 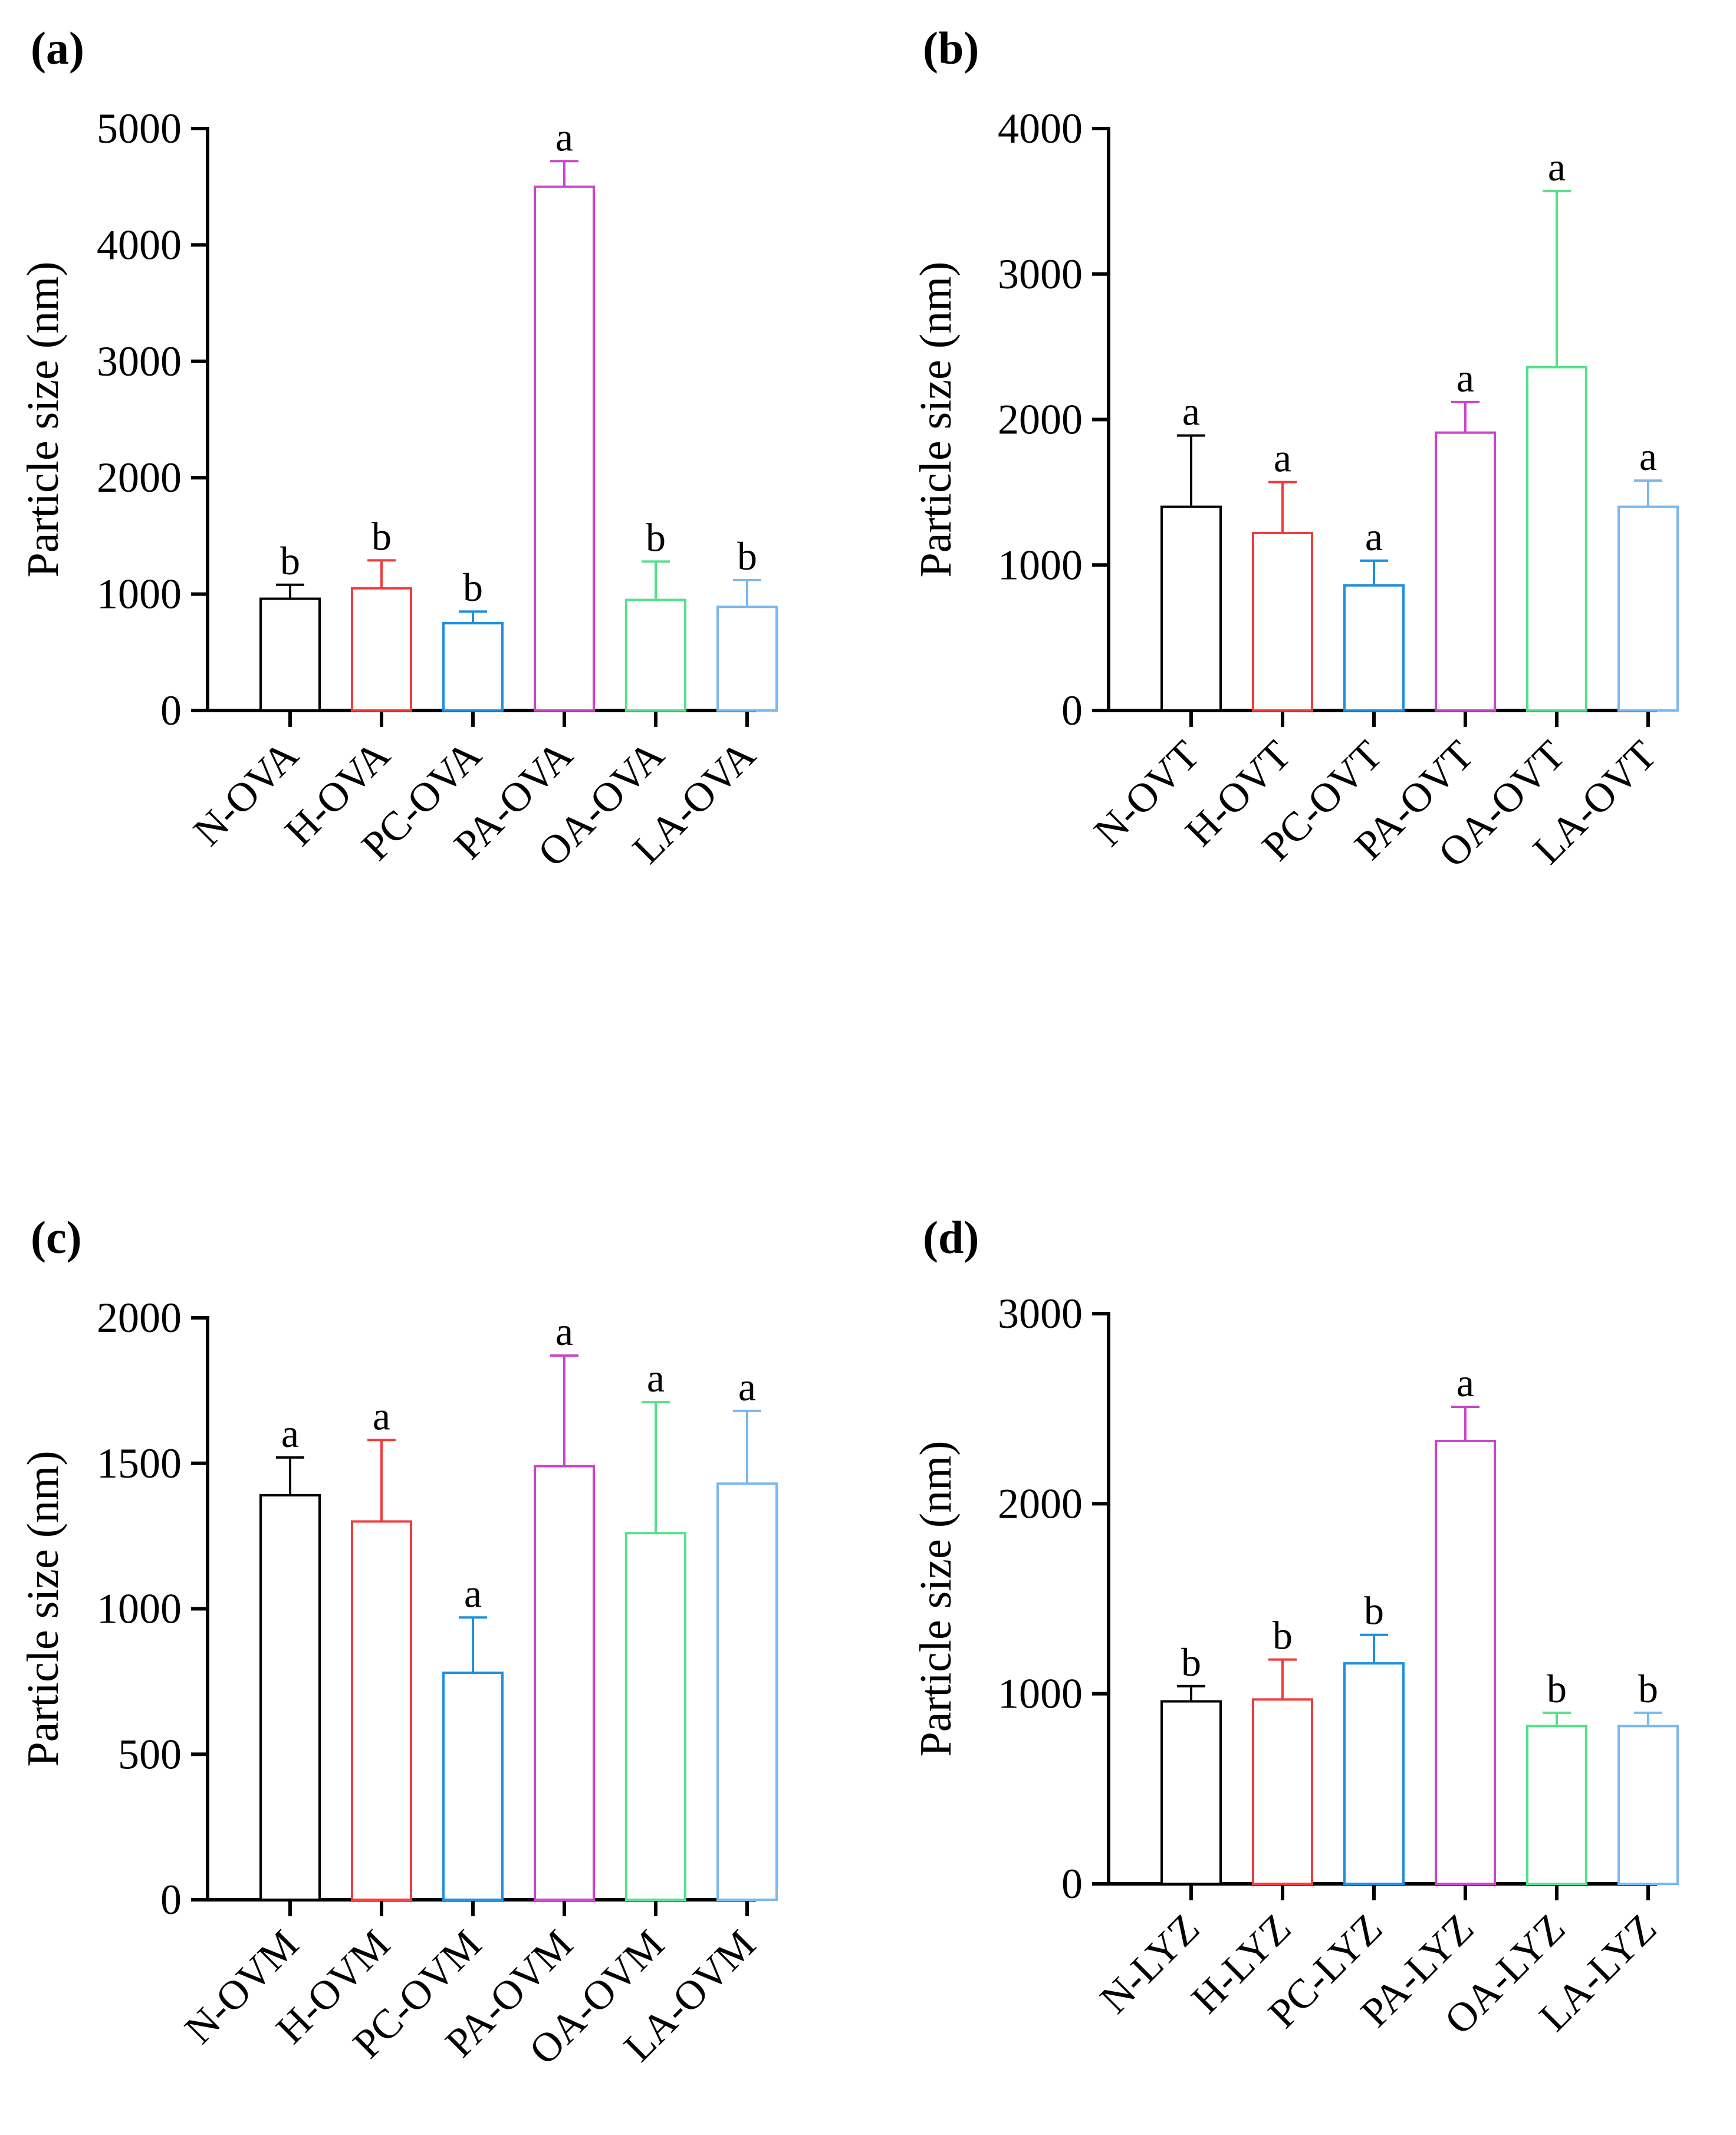 I want to click on panel-letter: (d), so click(x=951, y=1237).